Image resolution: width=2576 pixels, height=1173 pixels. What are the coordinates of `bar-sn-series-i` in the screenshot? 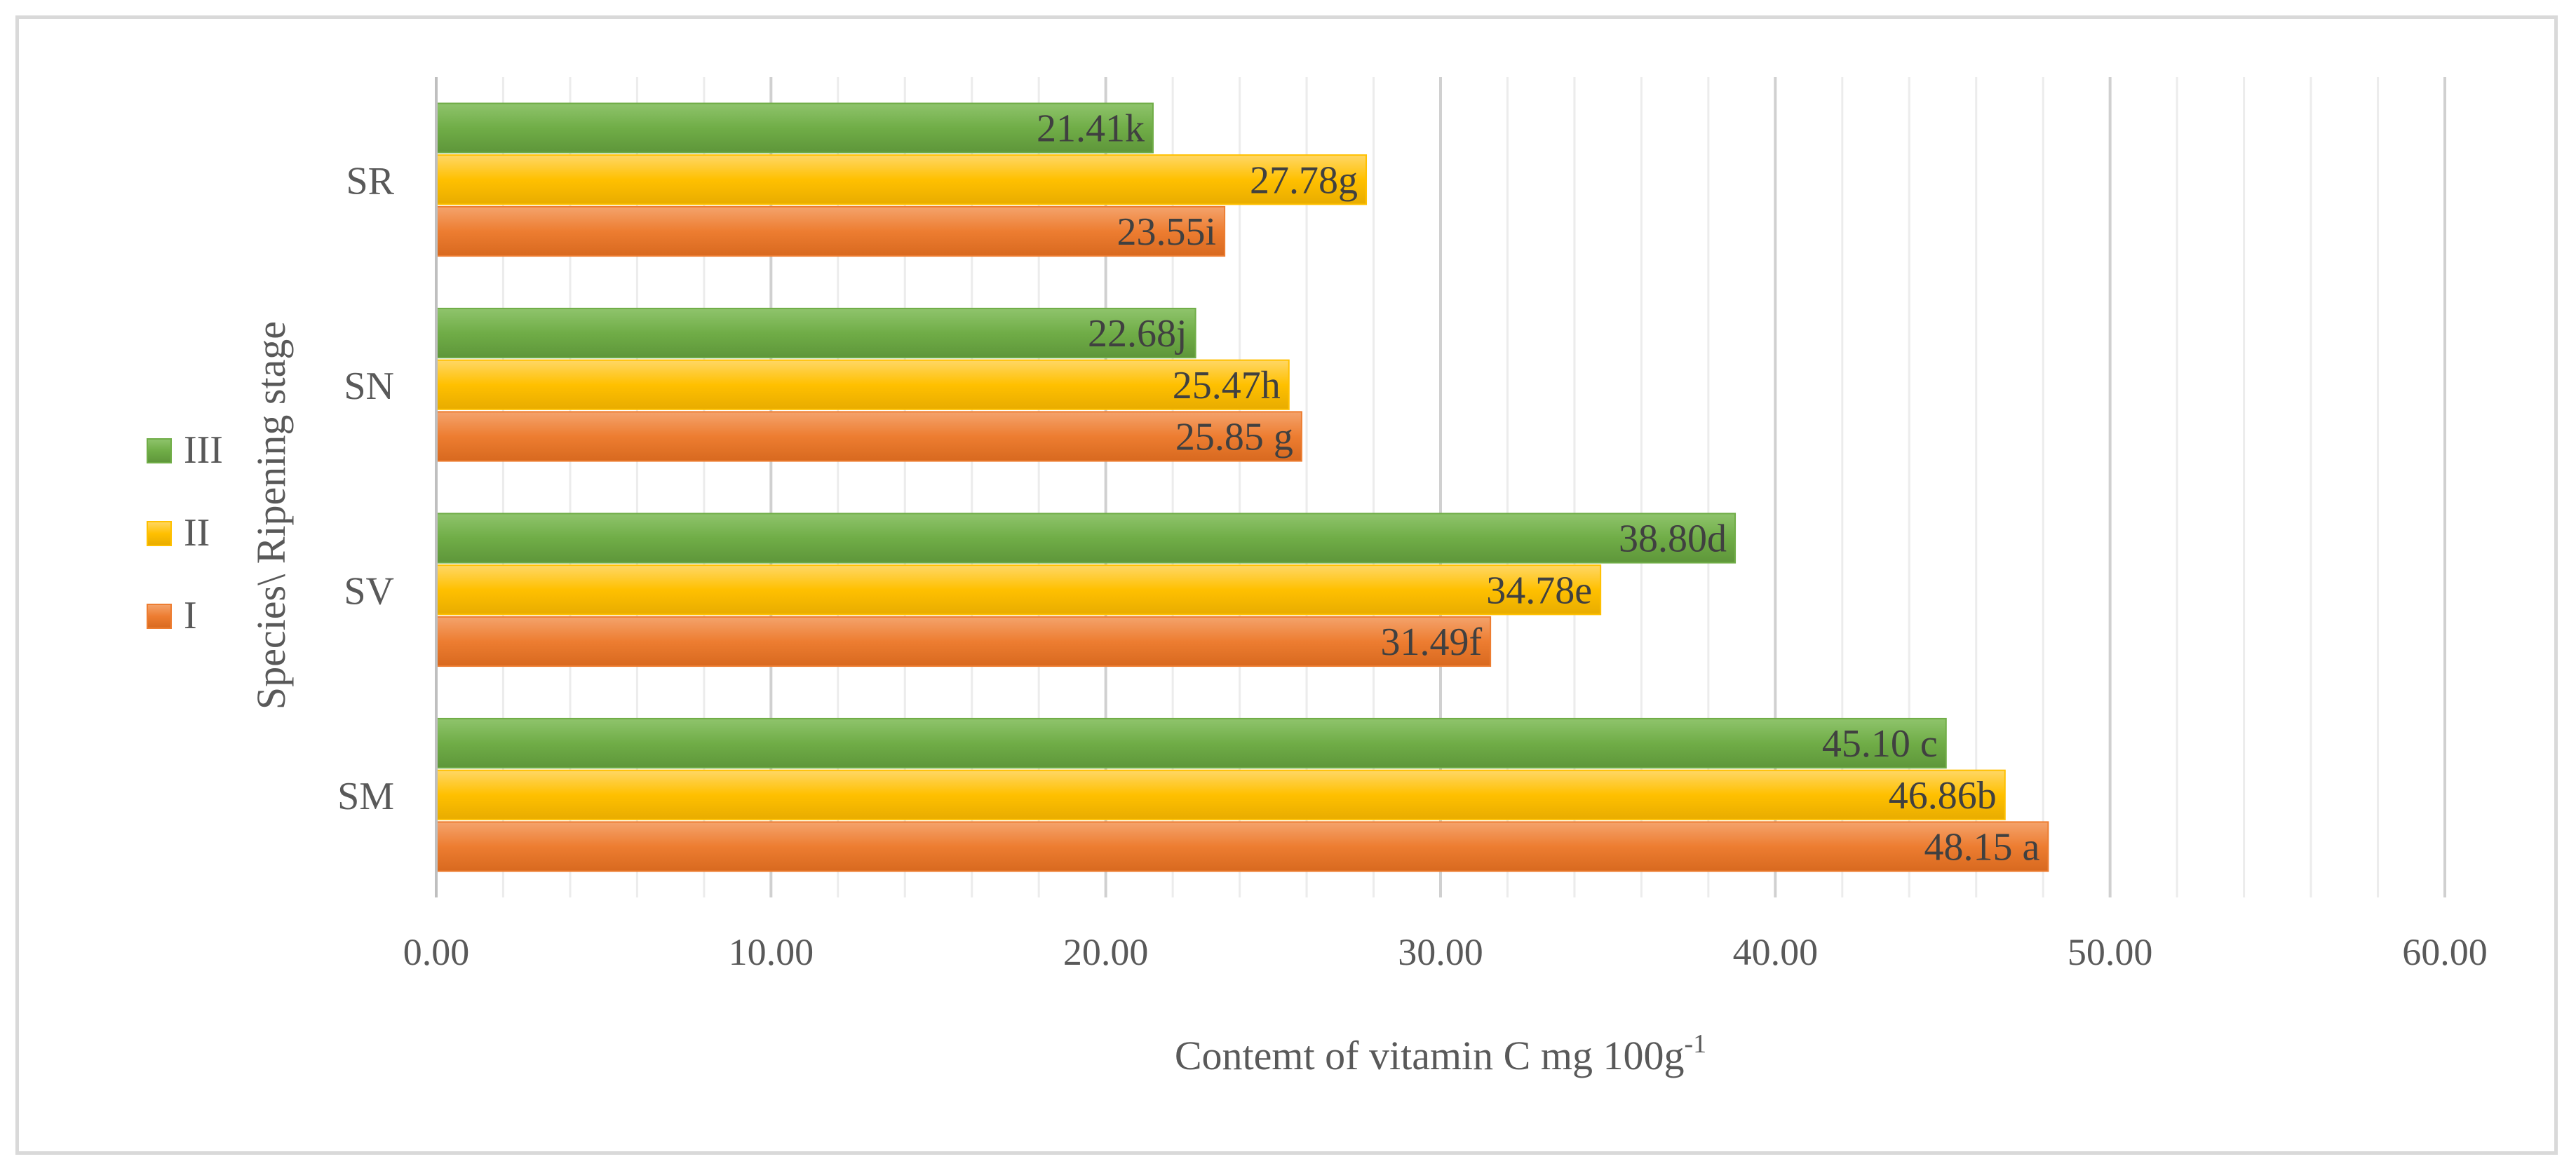 It's located at (869, 437).